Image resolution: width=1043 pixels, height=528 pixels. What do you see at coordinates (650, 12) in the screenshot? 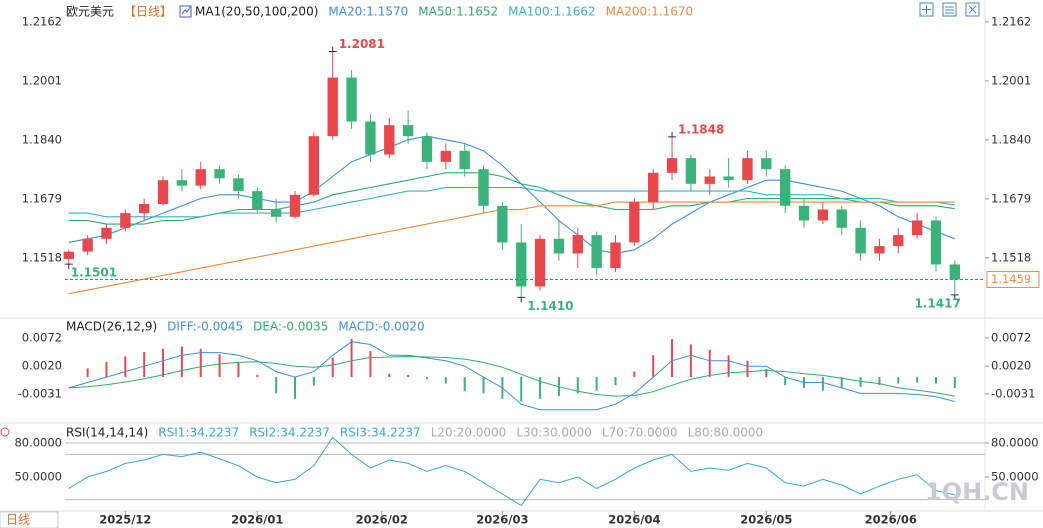
I see `legend-label: MA200:1.1670` at bounding box center [650, 12].